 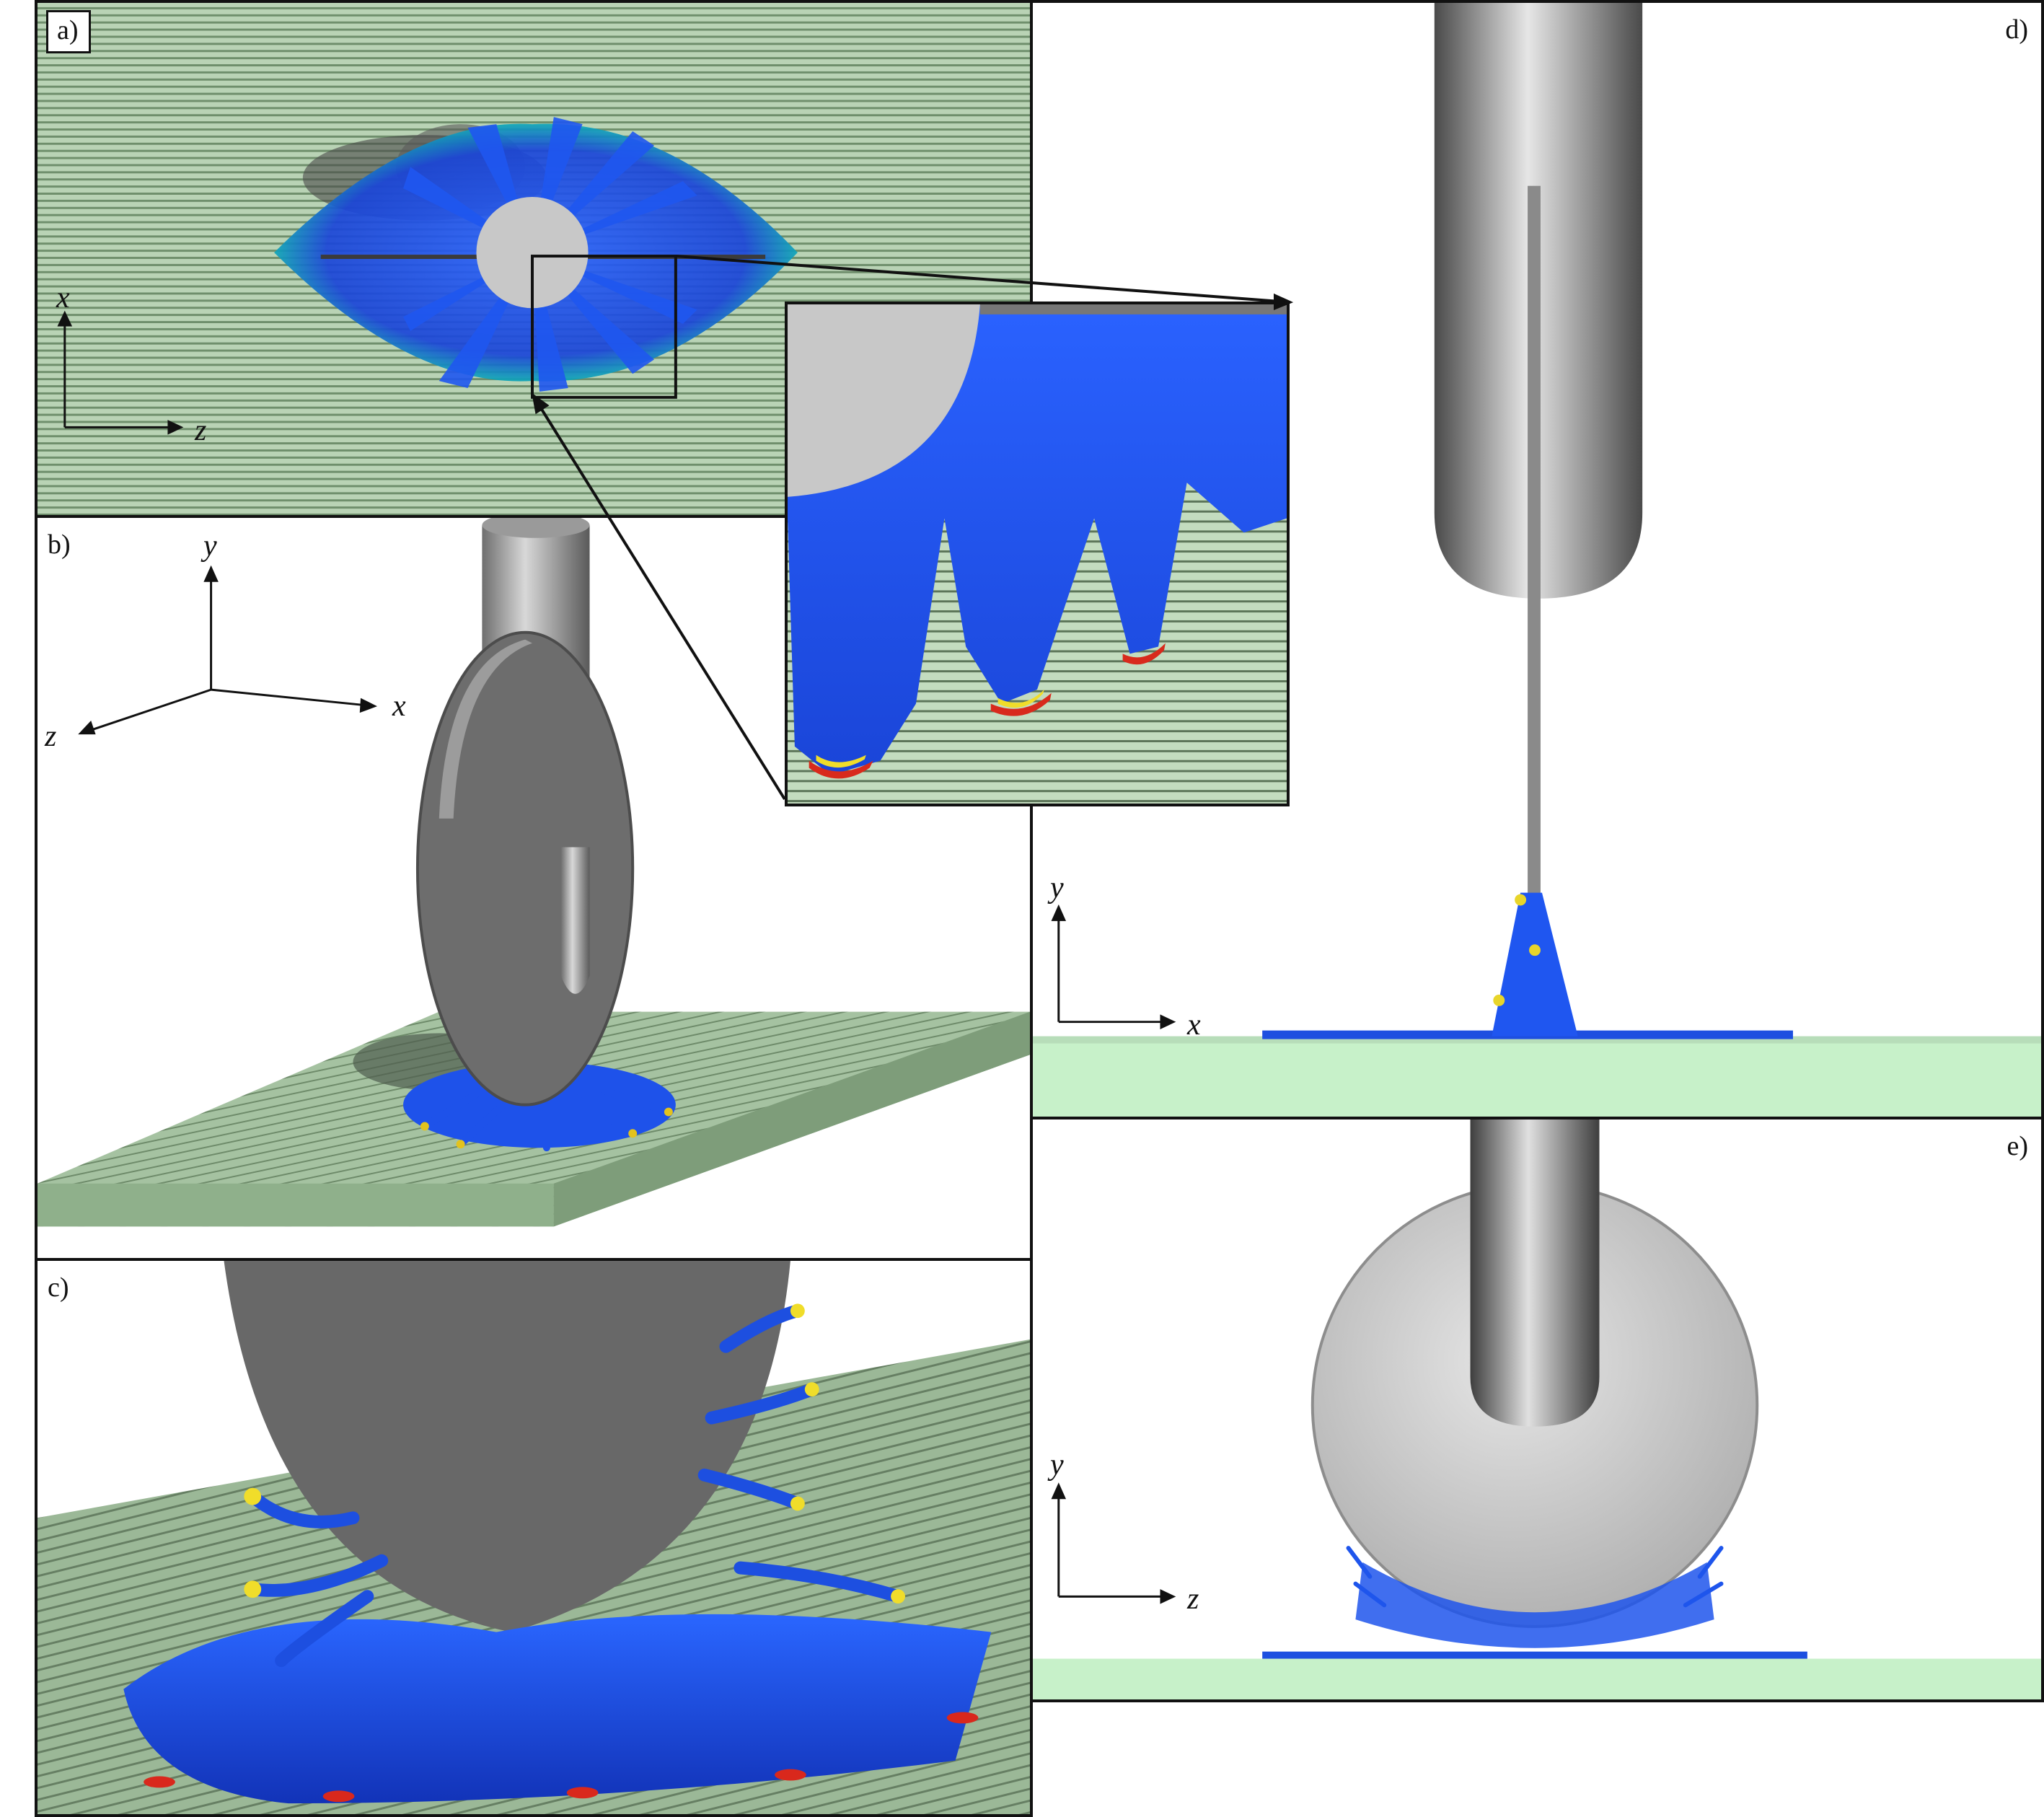 What do you see at coordinates (201, 430) in the screenshot?
I see `panel-a-axis-z-label: z` at bounding box center [201, 430].